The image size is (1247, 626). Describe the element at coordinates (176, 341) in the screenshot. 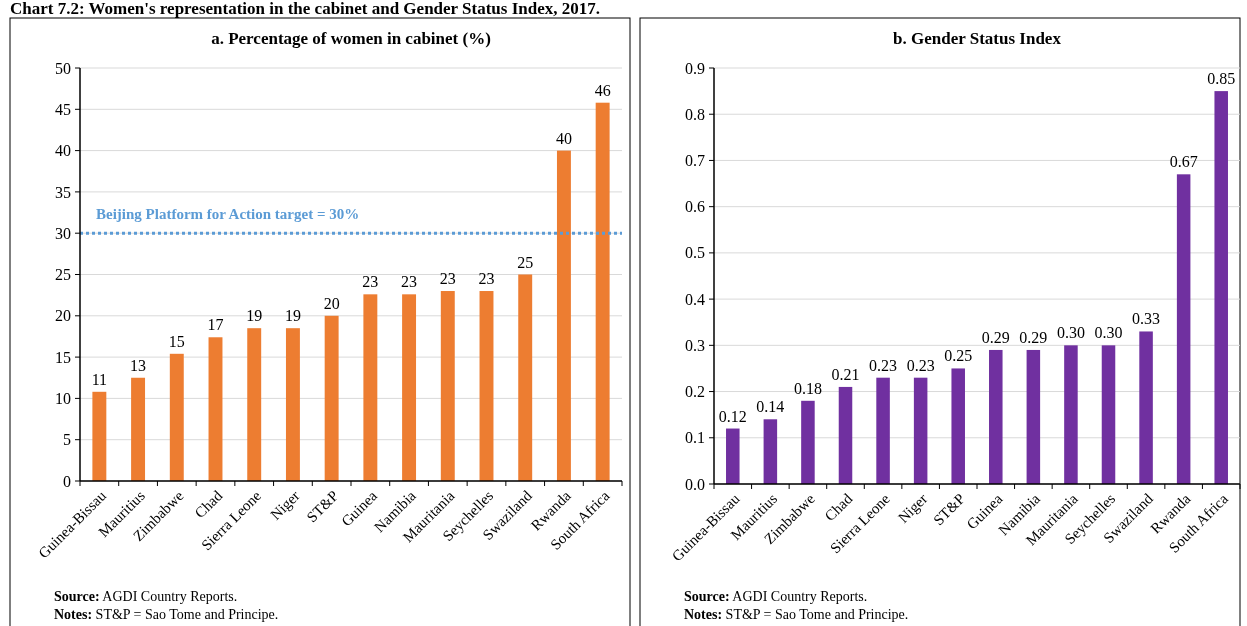

I see `data-label: 15` at that location.